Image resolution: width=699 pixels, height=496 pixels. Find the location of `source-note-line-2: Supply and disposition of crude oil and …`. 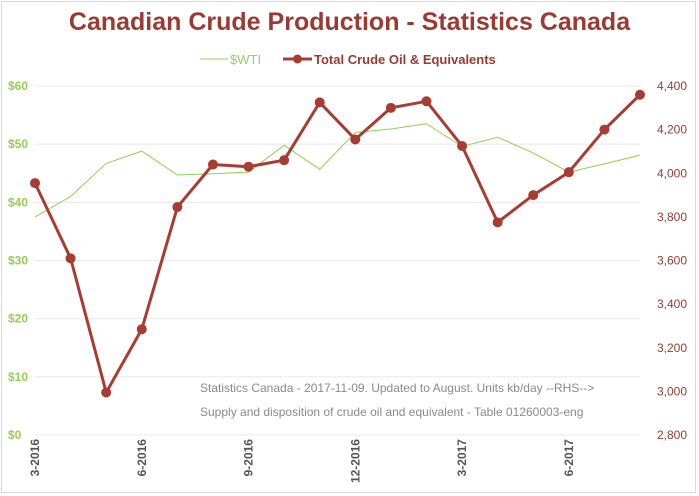

source-note-line-2: Supply and disposition of crude oil and … is located at coordinates (392, 412).